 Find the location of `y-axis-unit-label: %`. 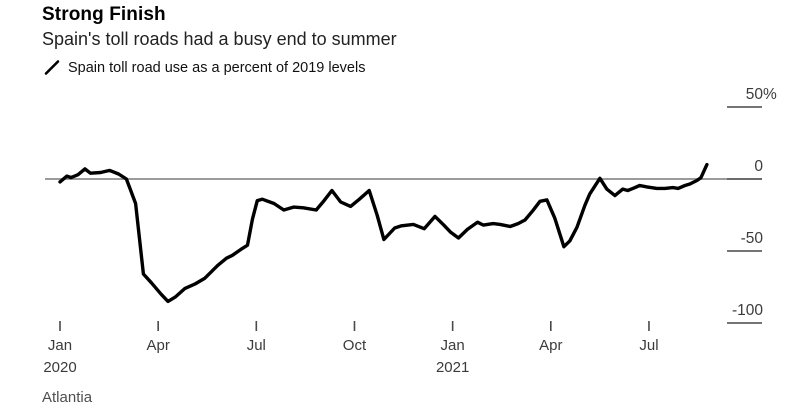

y-axis-unit-label: % is located at coordinates (770, 94).